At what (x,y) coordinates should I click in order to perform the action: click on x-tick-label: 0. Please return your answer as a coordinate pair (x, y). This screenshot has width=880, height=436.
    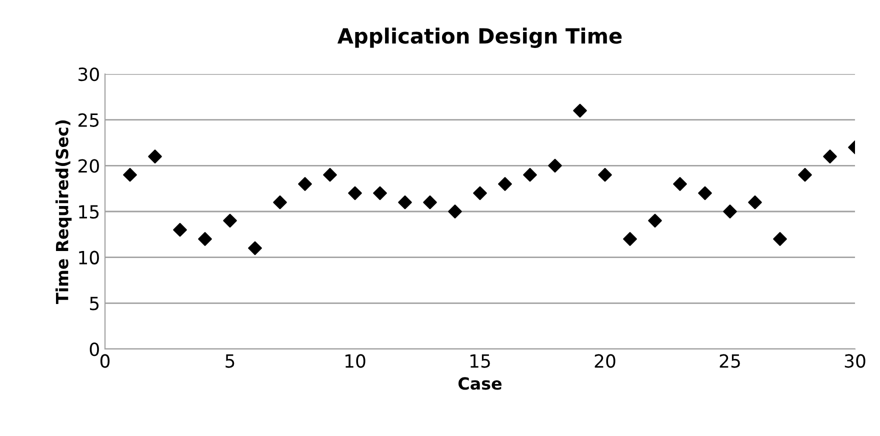
    Looking at the image, I should click on (105, 361).